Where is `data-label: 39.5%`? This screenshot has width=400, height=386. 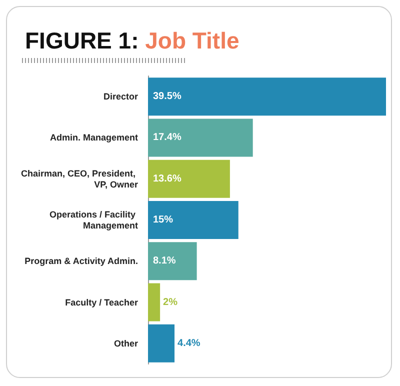 data-label: 39.5% is located at coordinates (167, 96).